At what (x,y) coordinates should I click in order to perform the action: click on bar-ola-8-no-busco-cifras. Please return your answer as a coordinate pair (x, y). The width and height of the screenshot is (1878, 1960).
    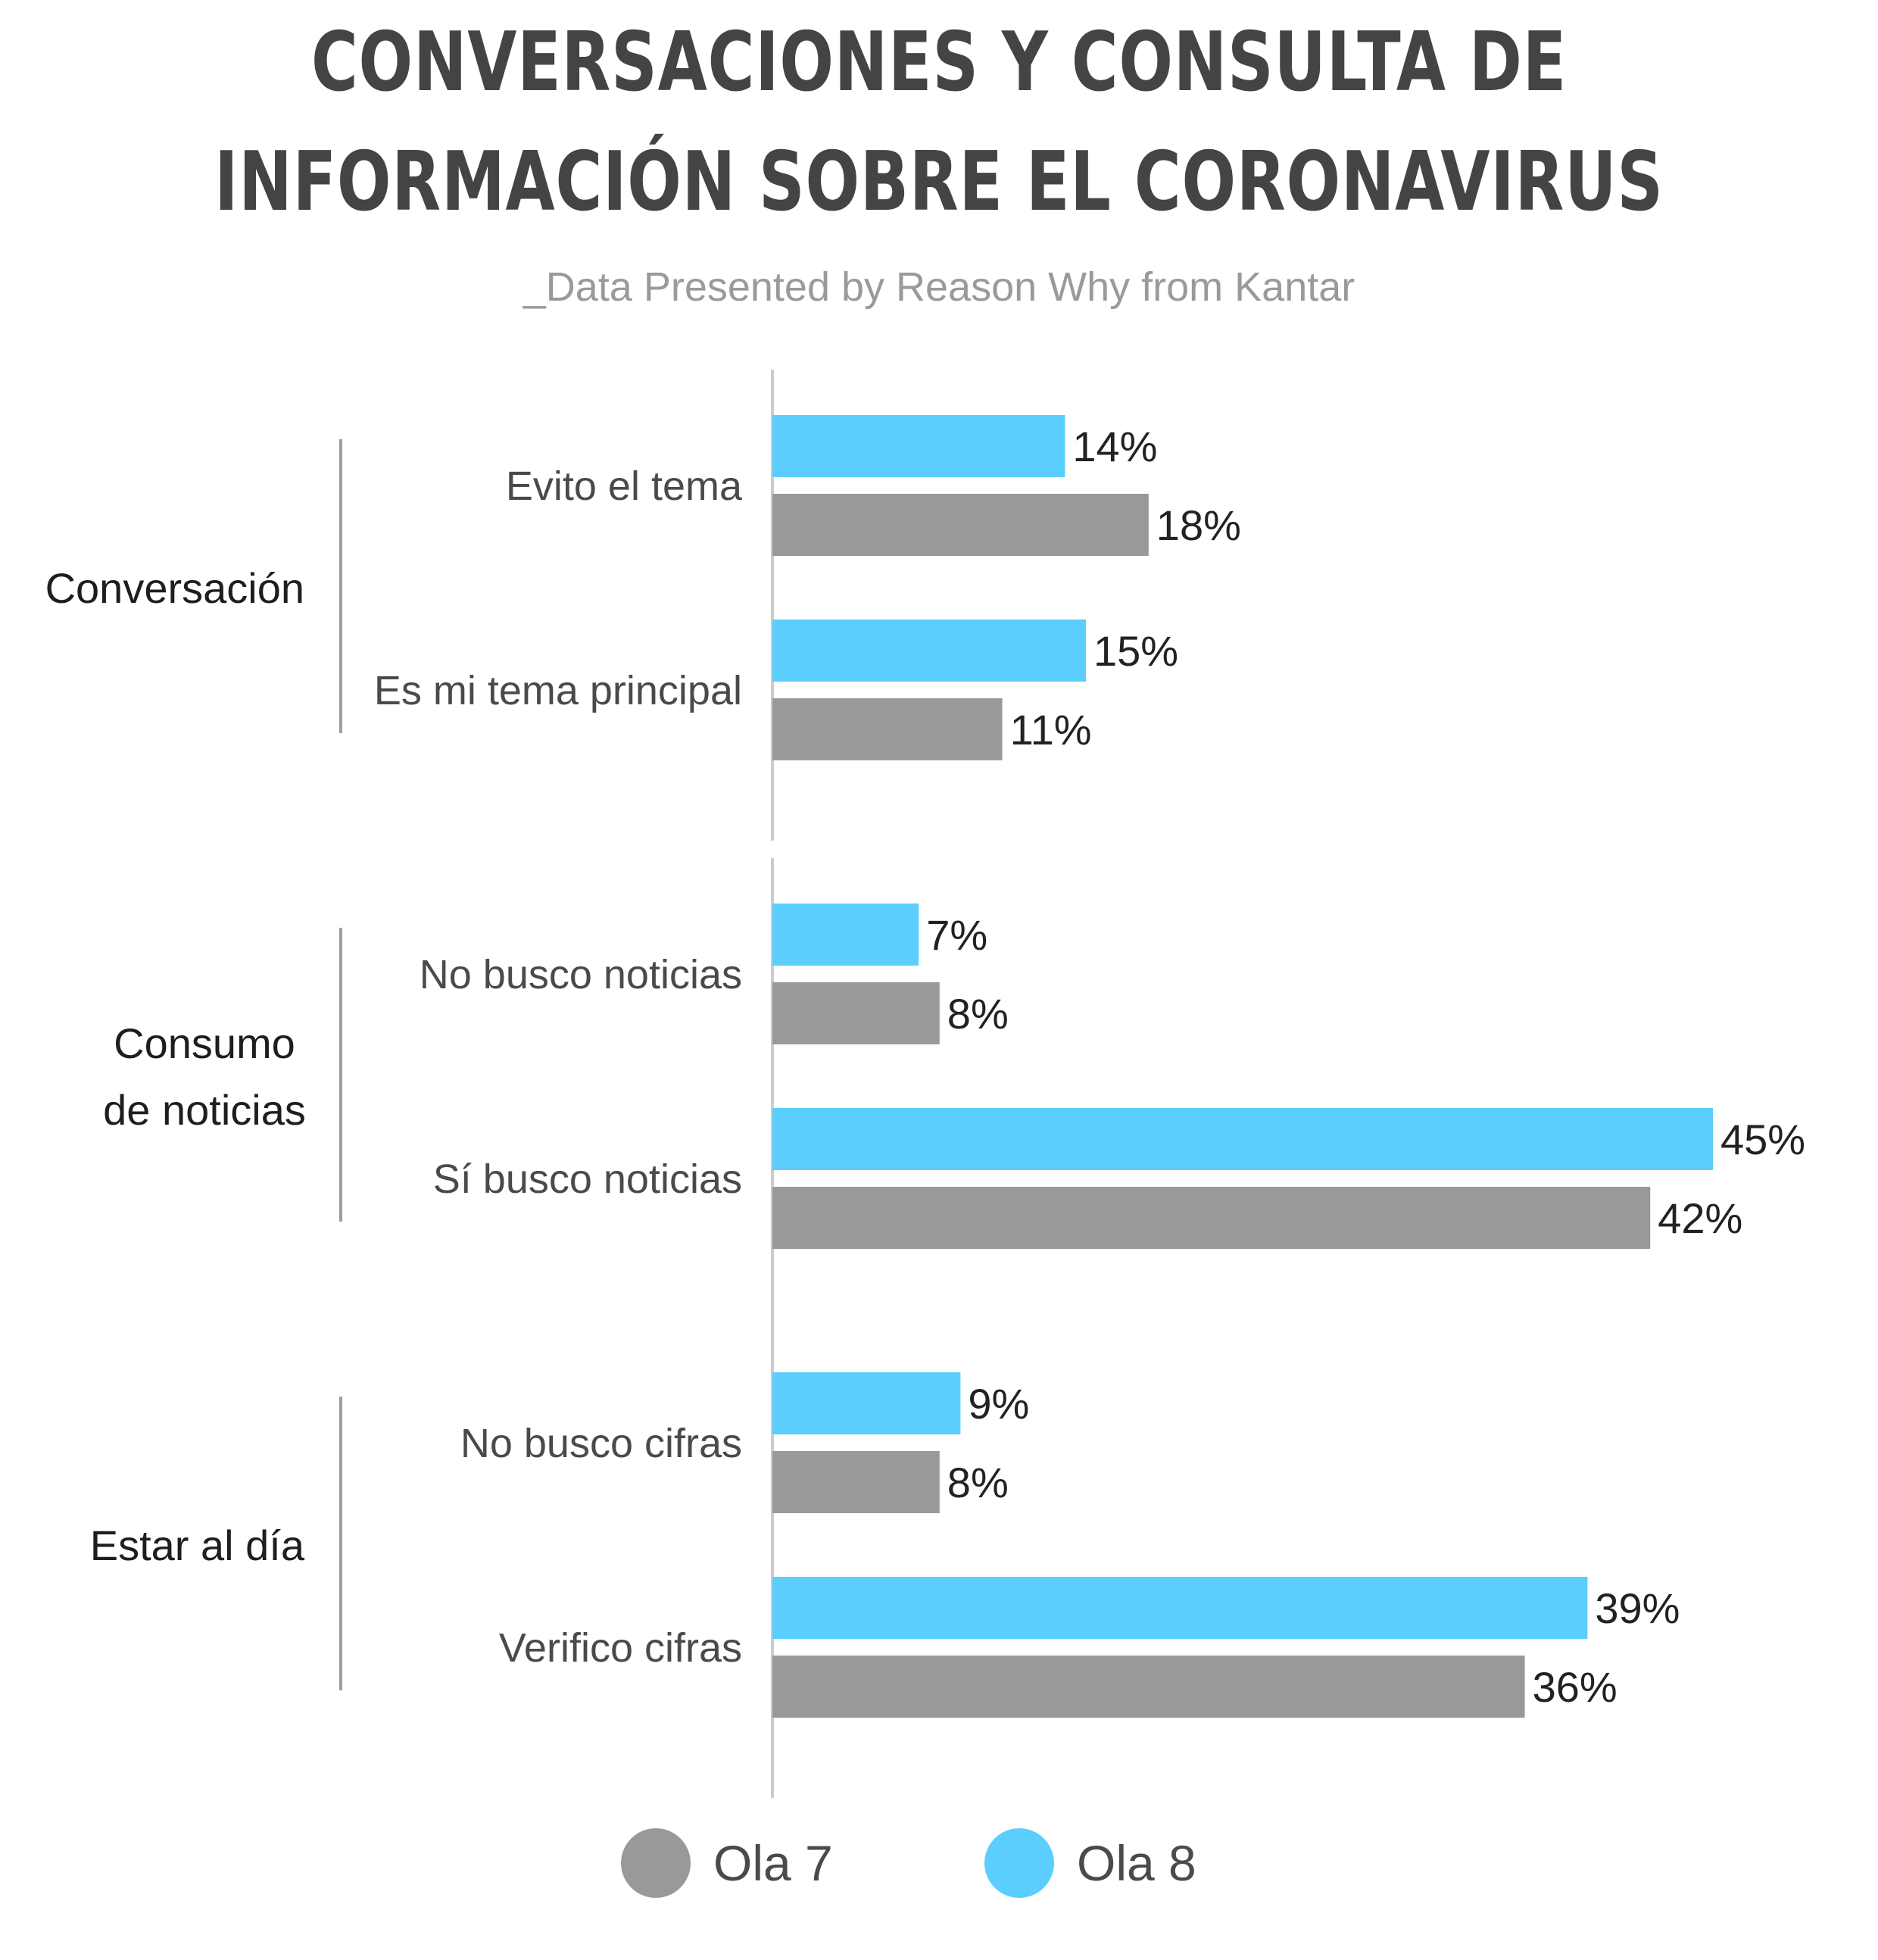
    Looking at the image, I should click on (866, 1403).